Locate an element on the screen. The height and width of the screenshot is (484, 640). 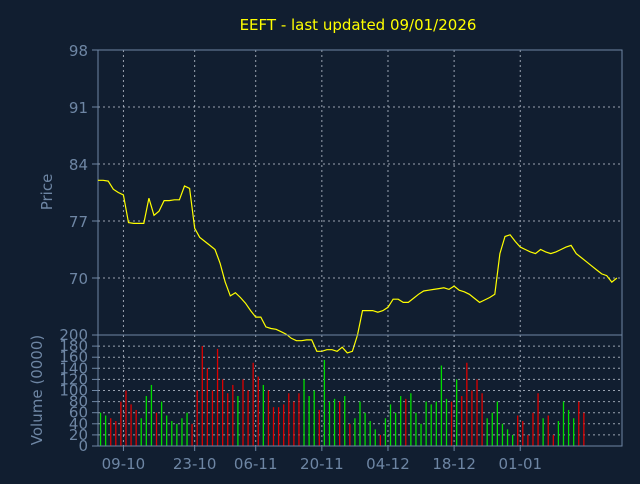
x-tick-label-2: 06-11 is located at coordinates (256, 464).